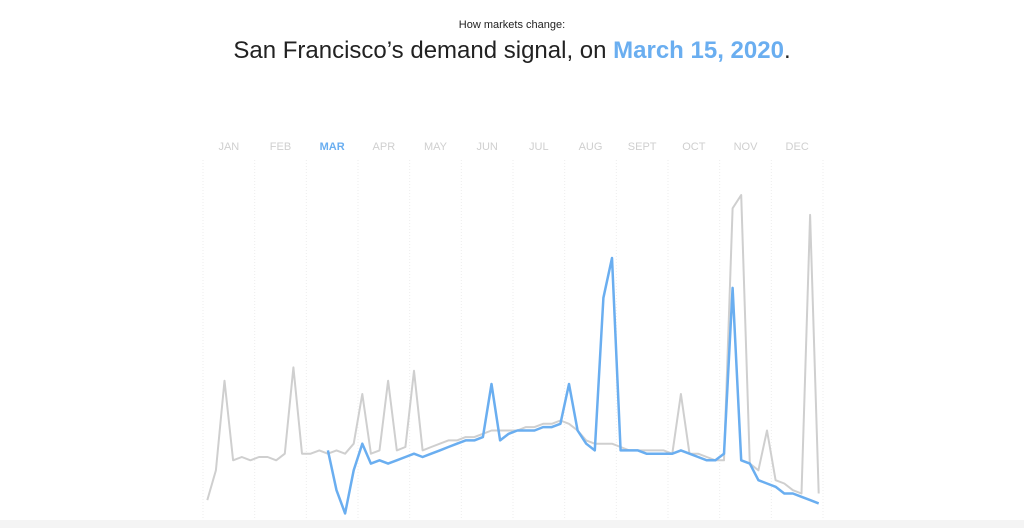 The height and width of the screenshot is (528, 1024). I want to click on title-part: San Francisco’s demand signal, on, so click(423, 50).